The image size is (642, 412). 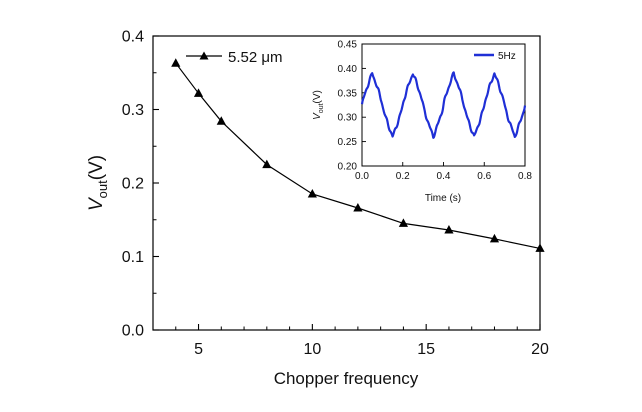 What do you see at coordinates (507, 56) in the screenshot?
I see `inset-legend-label: 5Hz` at bounding box center [507, 56].